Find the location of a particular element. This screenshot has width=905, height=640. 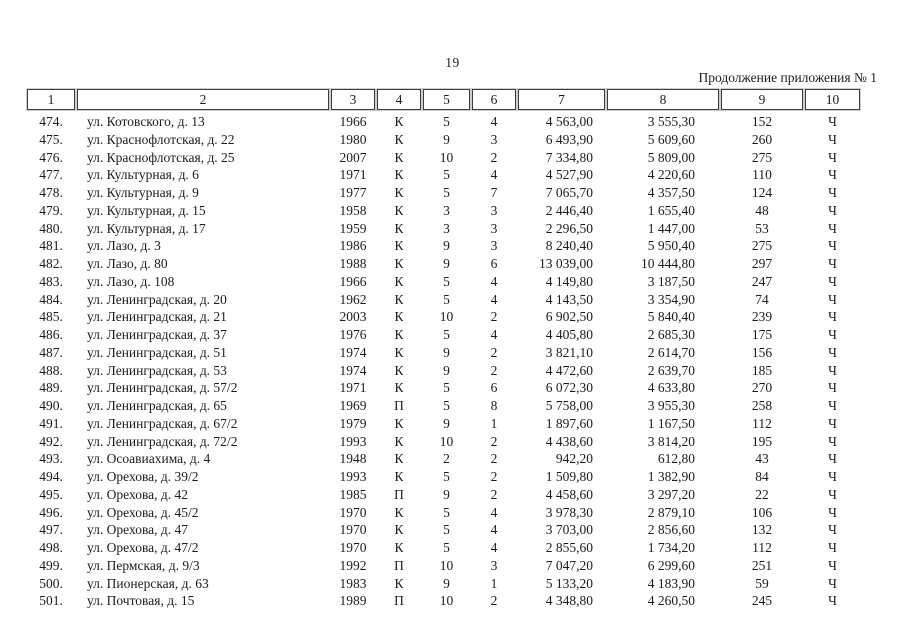

cell: 1 447,00 is located at coordinates (671, 228).